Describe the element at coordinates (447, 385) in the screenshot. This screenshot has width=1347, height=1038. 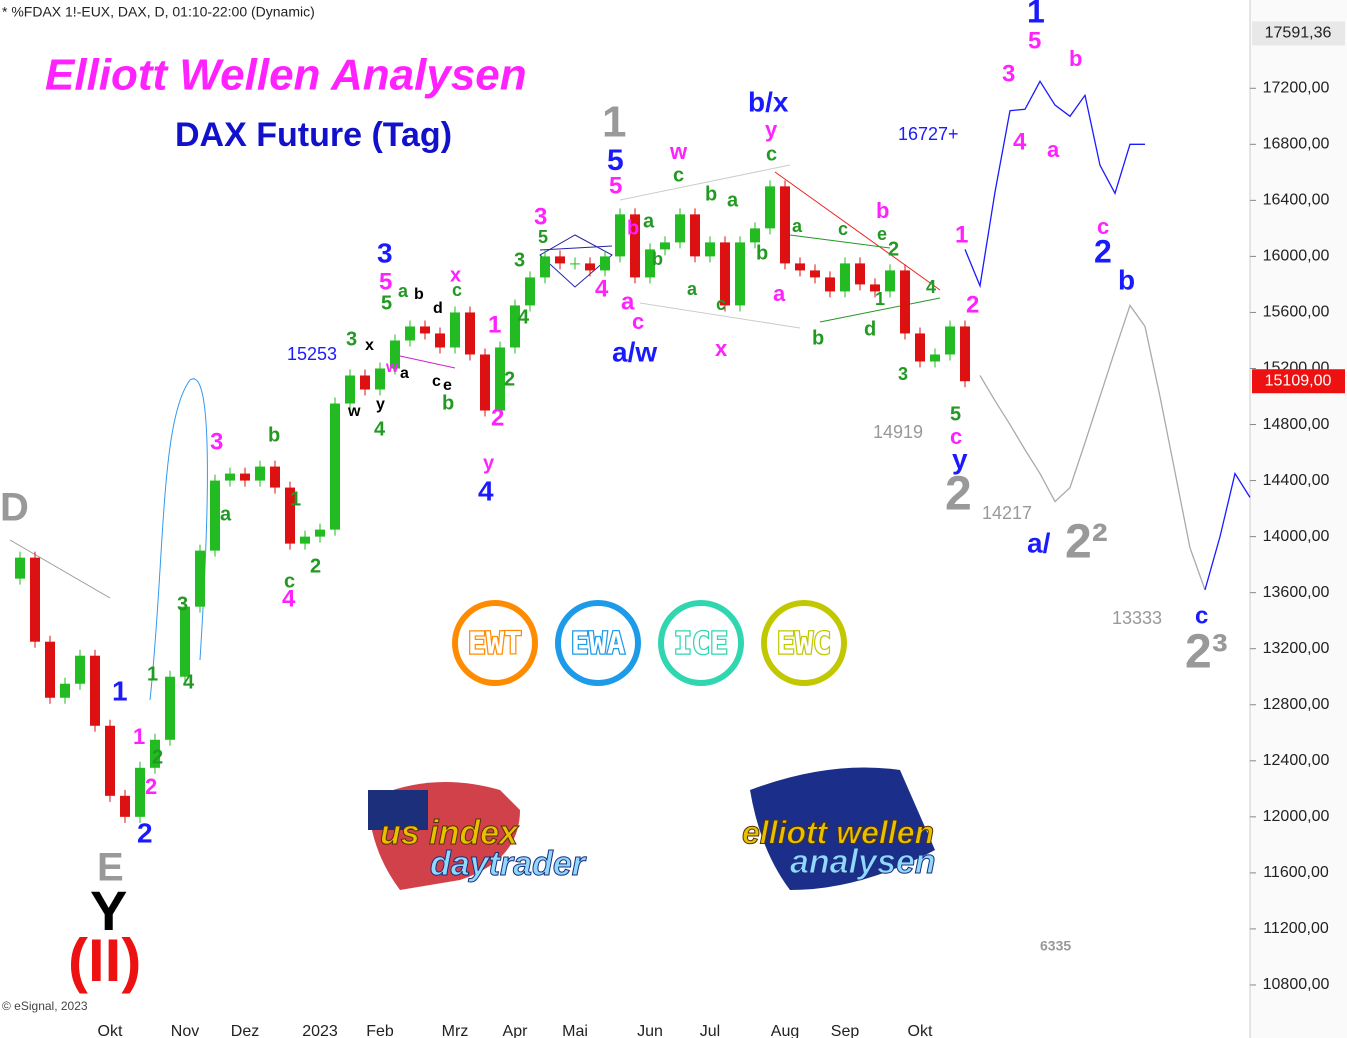
I see `wave-label: e` at that location.